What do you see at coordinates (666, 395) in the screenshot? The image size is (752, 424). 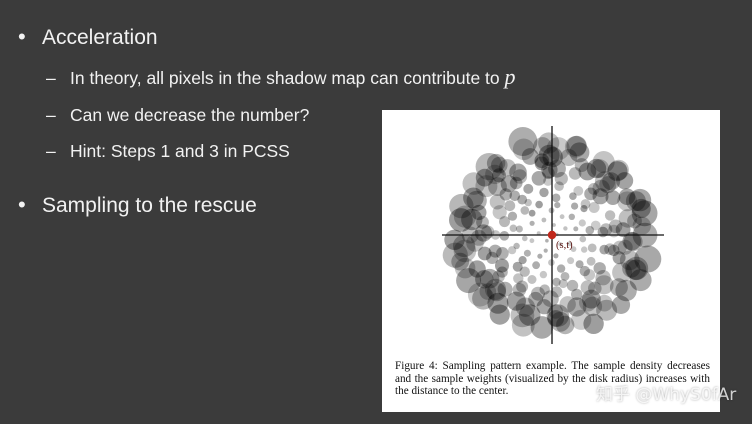 I see `watermark: 知乎 @WhyS0fAr` at bounding box center [666, 395].